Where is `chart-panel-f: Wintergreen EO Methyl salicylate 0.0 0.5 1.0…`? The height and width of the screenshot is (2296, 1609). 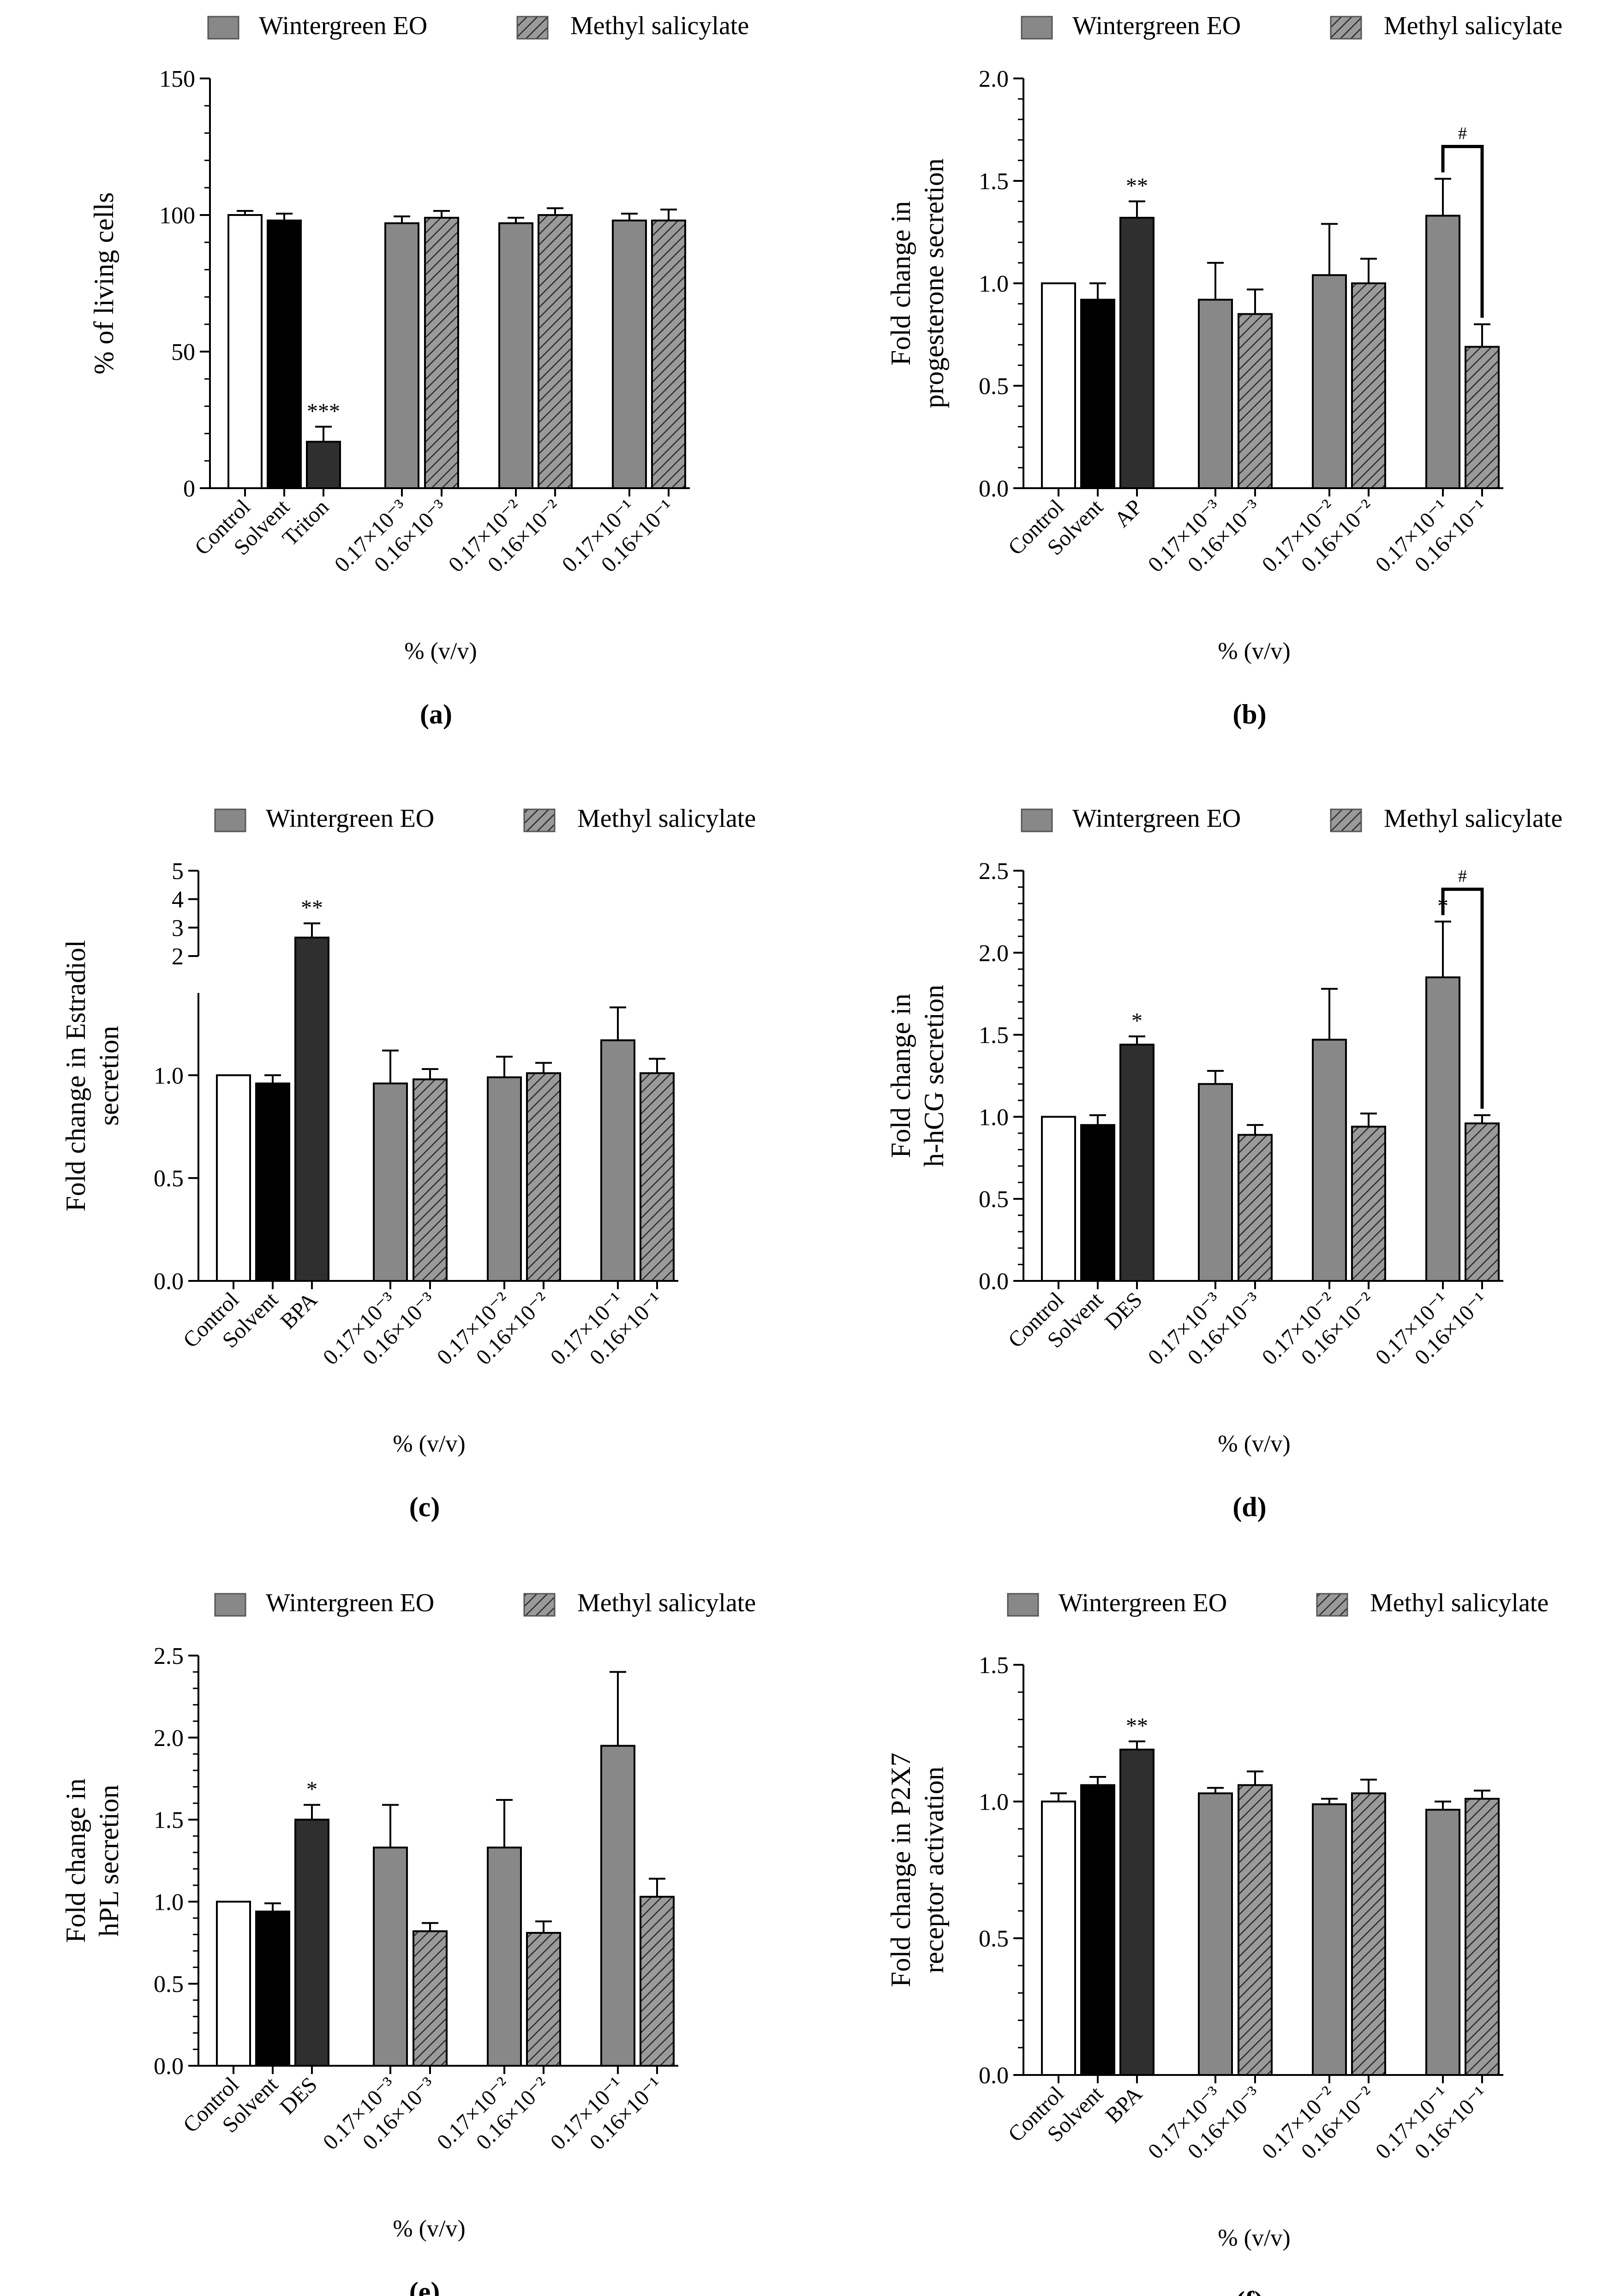
chart-panel-f: Wintergreen EO Methyl salicylate 0.0 0.5 1.0… is located at coordinates (1217, 1942).